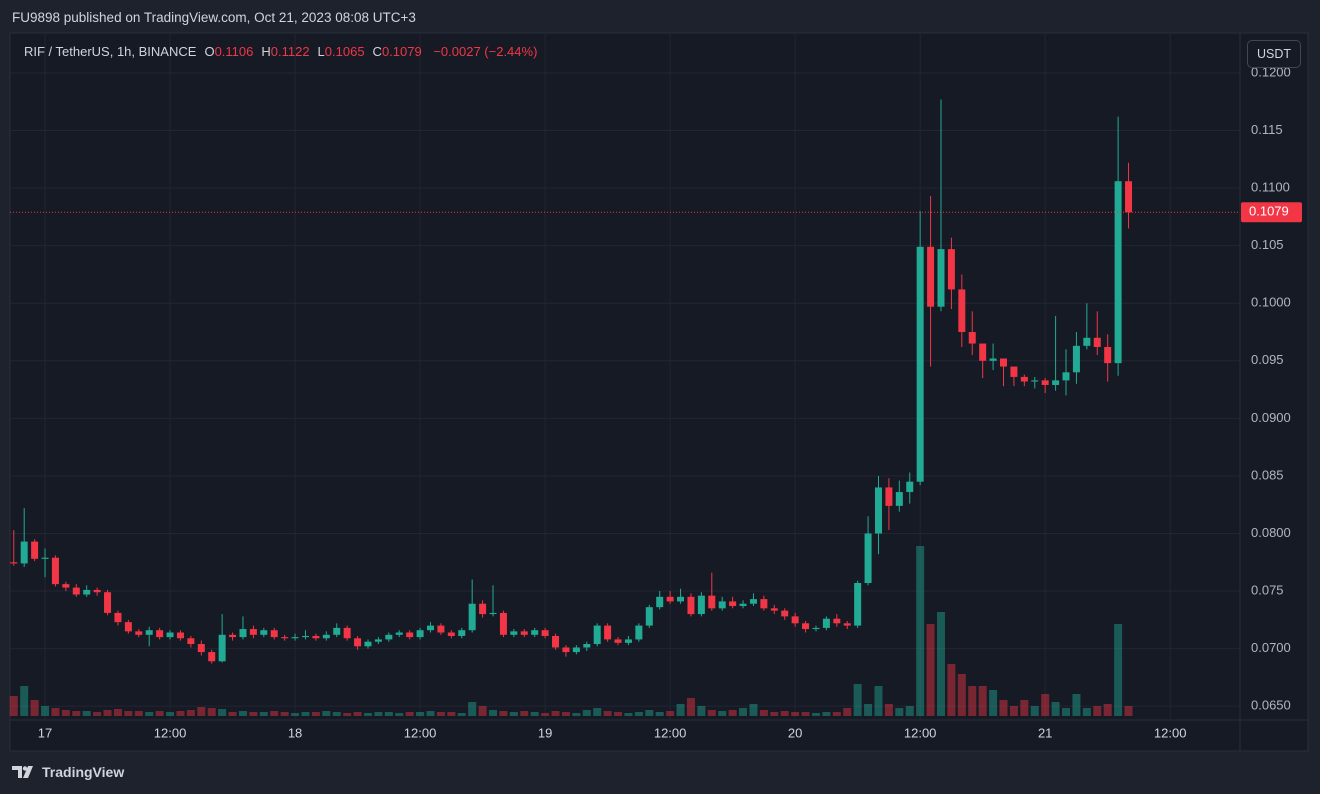 The height and width of the screenshot is (794, 1320). Describe the element at coordinates (1270, 187) in the screenshot. I see `y-tick-label: 0.1100` at that location.